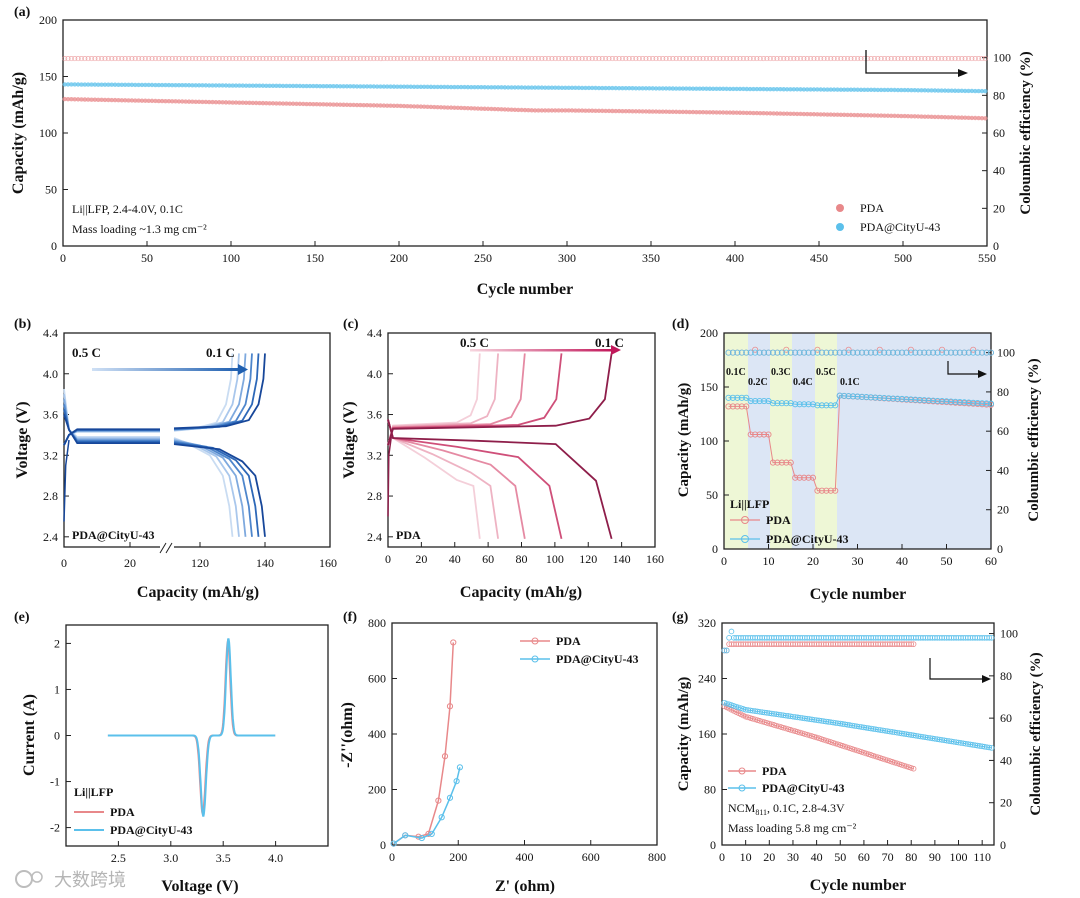 The image size is (1080, 898). What do you see at coordinates (755, 434) in the screenshot?
I see `panel-d-pda-capacity-point` at bounding box center [755, 434].